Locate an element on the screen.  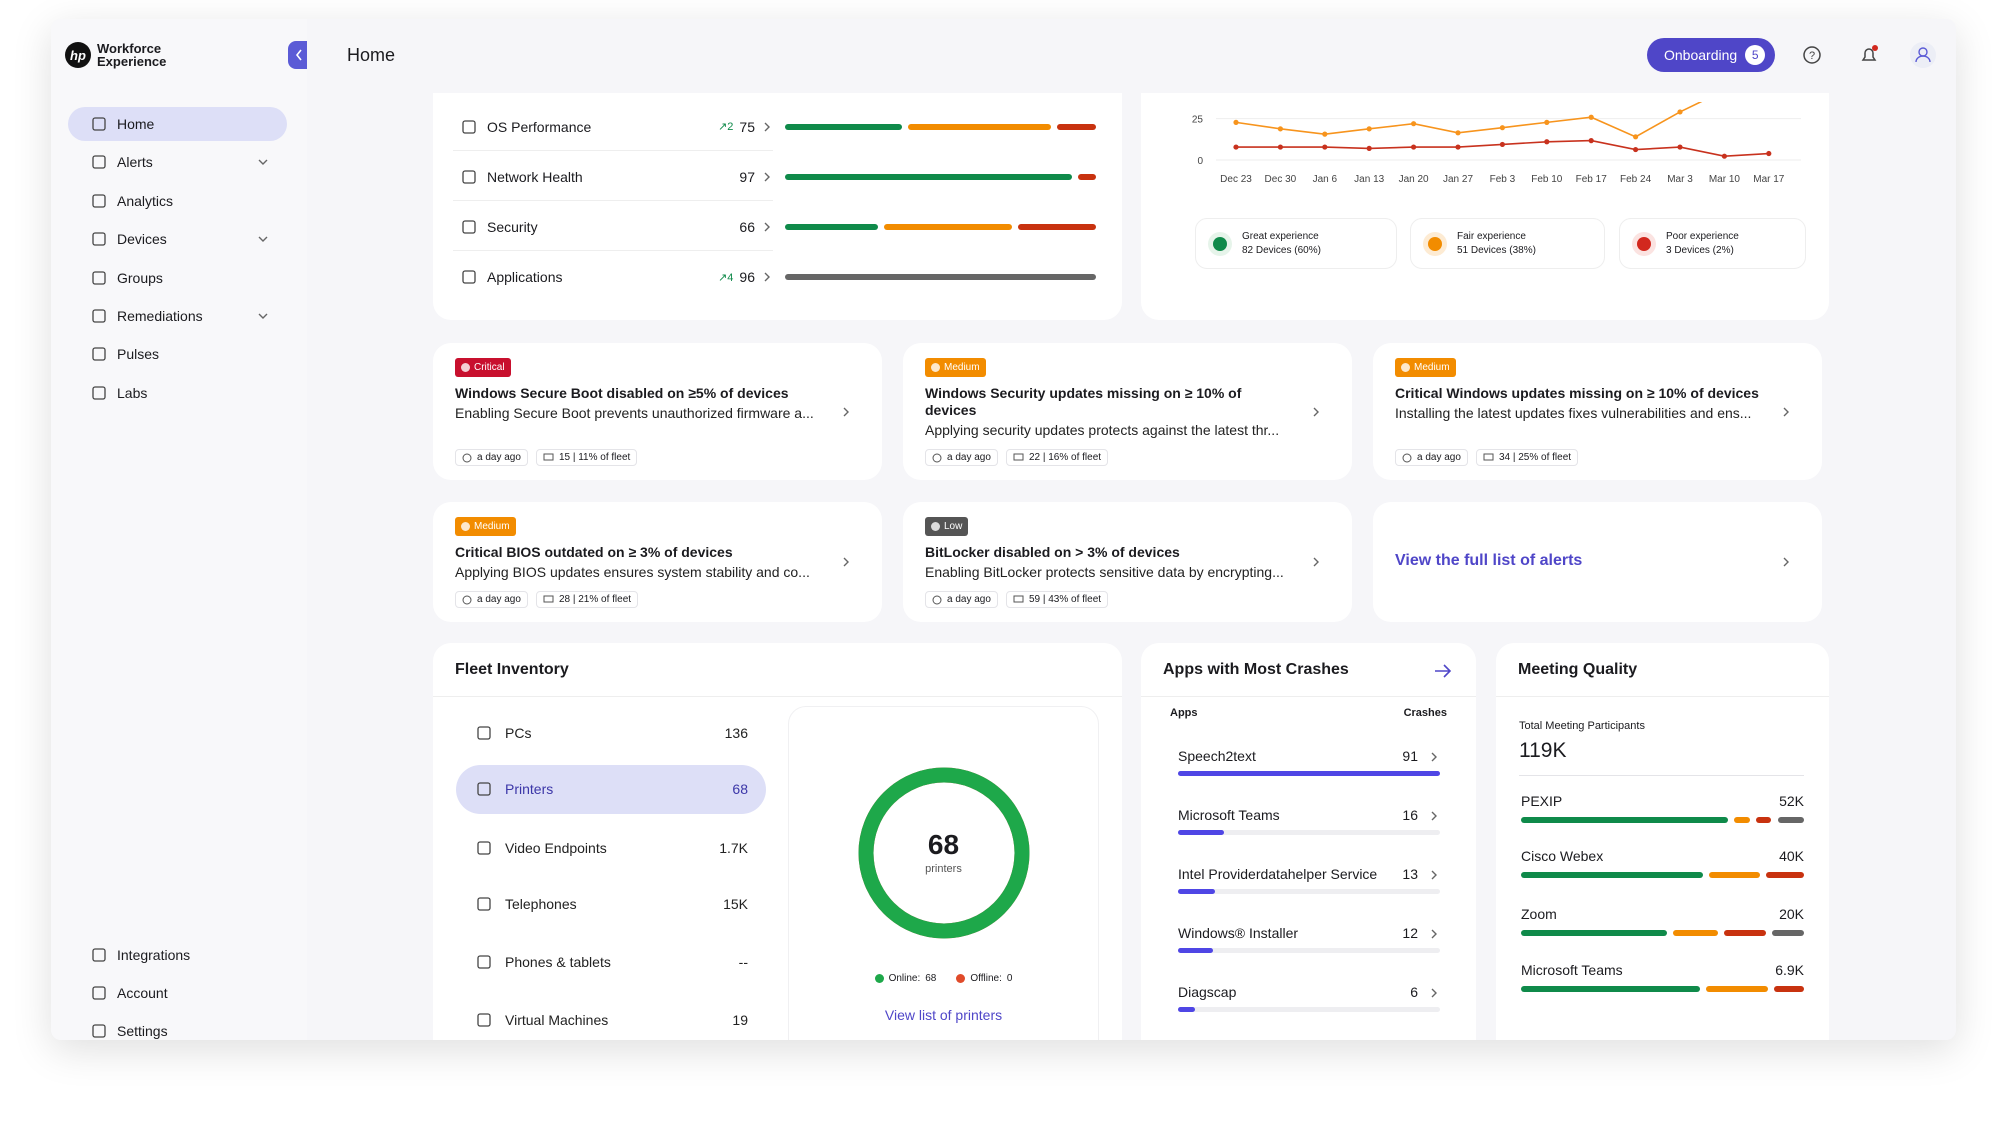
nav-label: Analytics is located at coordinates (145, 200).